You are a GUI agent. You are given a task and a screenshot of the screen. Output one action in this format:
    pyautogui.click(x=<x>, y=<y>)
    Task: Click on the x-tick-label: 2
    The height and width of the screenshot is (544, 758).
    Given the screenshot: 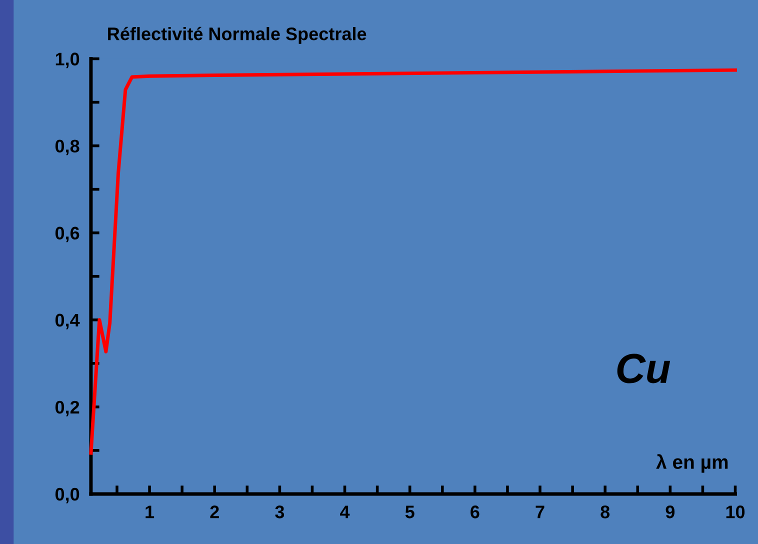 What is the action you would take?
    pyautogui.click(x=214, y=512)
    